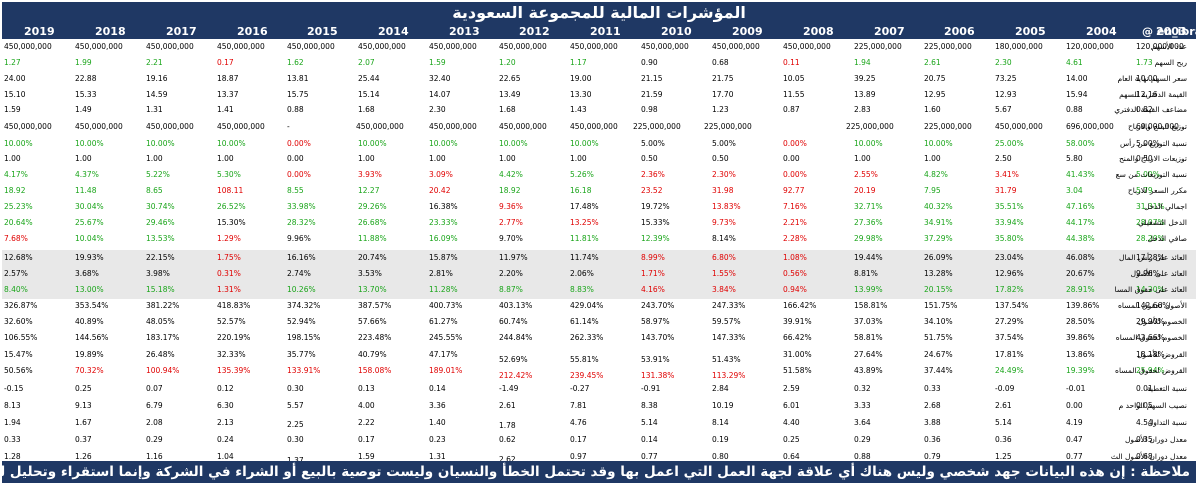 The image size is (1200, 485). I want to click on row-label: مضاعف القيمة الدفتري, so click(1150, 109).